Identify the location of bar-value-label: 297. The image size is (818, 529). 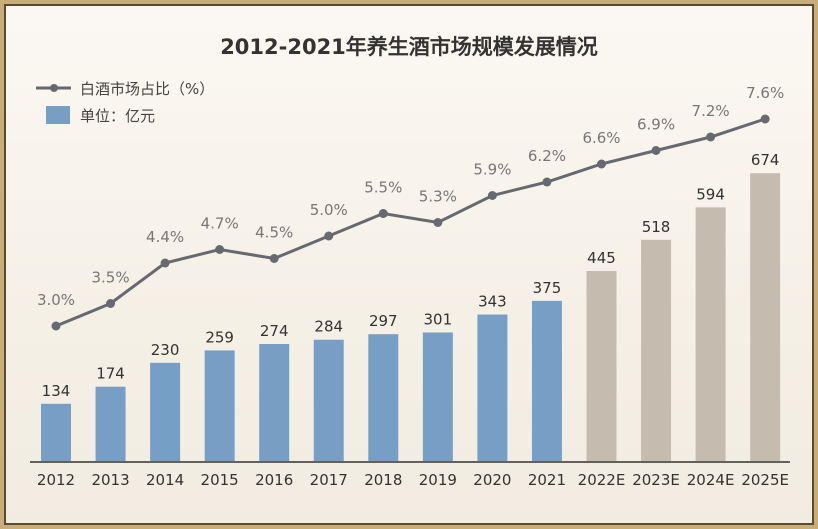
(383, 321).